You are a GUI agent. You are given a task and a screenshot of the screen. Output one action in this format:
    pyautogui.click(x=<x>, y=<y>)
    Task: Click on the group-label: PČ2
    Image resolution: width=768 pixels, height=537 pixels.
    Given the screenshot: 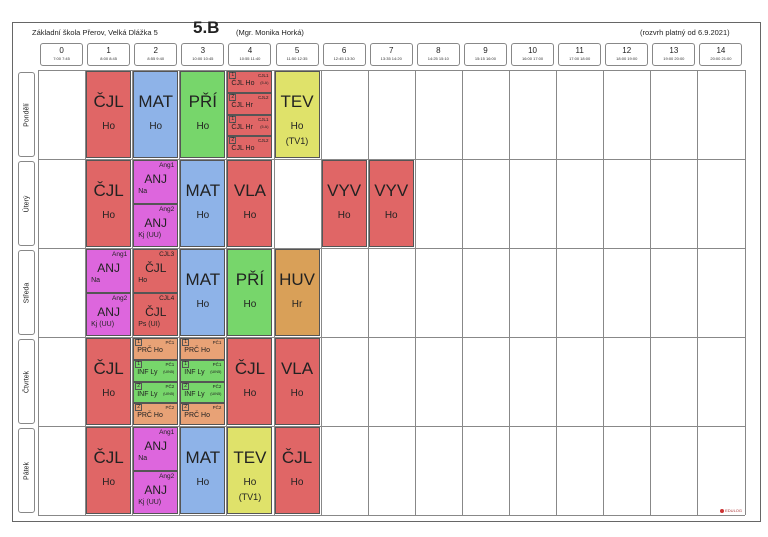 What is the action you would take?
    pyautogui.click(x=170, y=408)
    